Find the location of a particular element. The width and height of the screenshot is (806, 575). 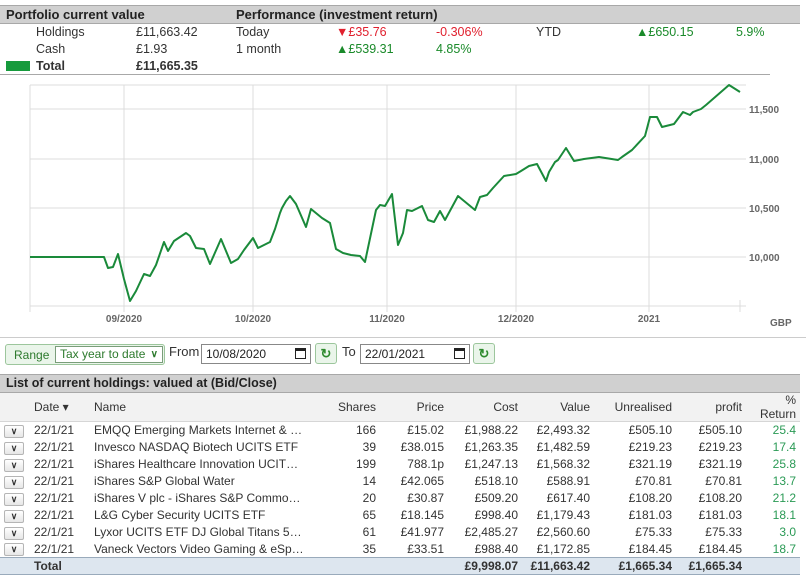

portfolio-value-title: Portfolio current value is located at coordinates (75, 14).